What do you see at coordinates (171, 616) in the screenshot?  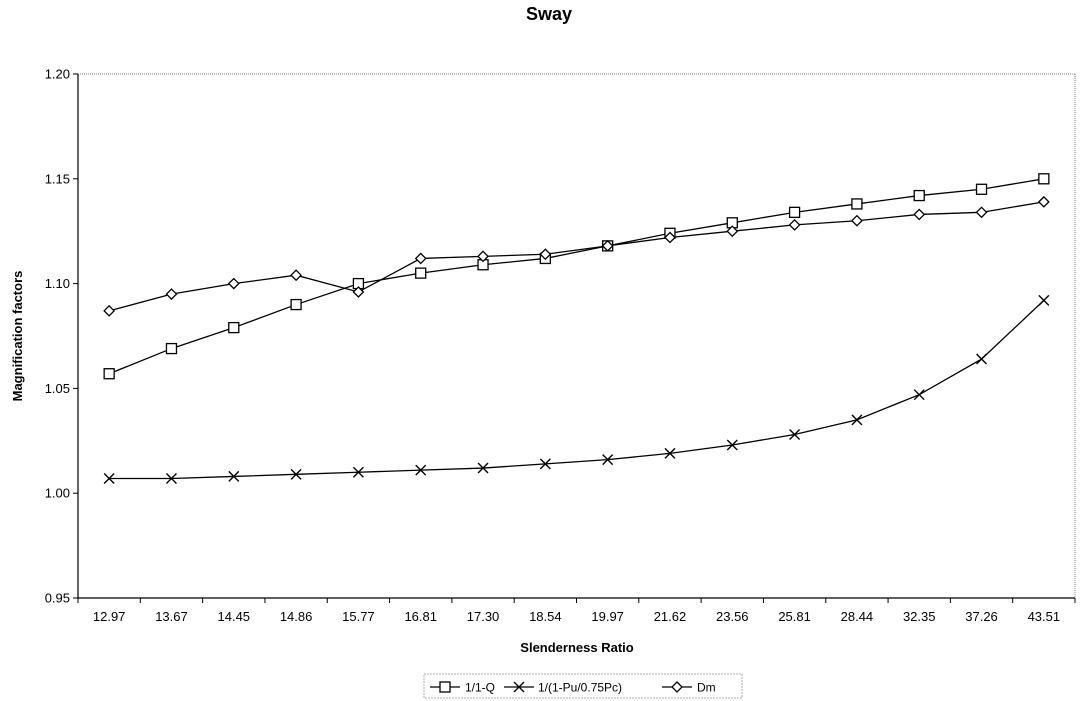 I see `x-tick-label: 13.67` at bounding box center [171, 616].